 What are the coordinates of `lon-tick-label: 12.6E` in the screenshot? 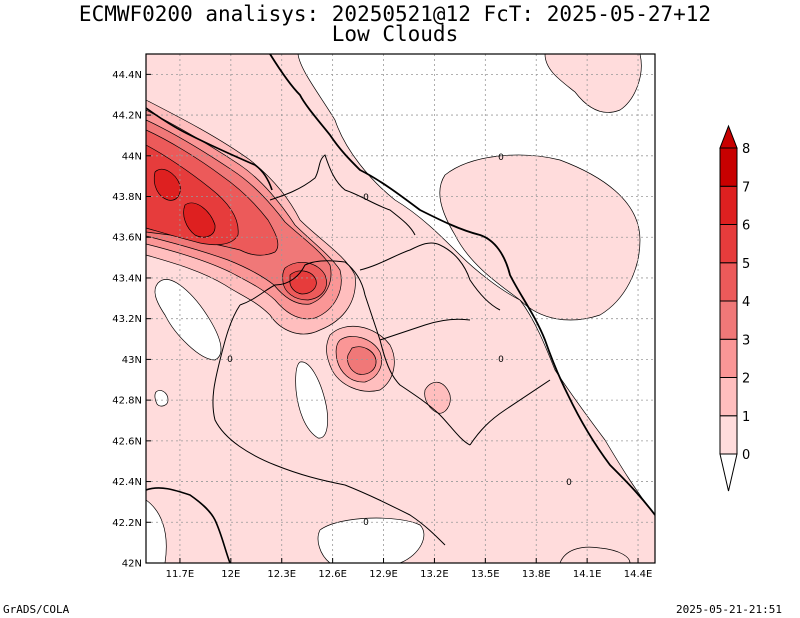 It's located at (332, 574).